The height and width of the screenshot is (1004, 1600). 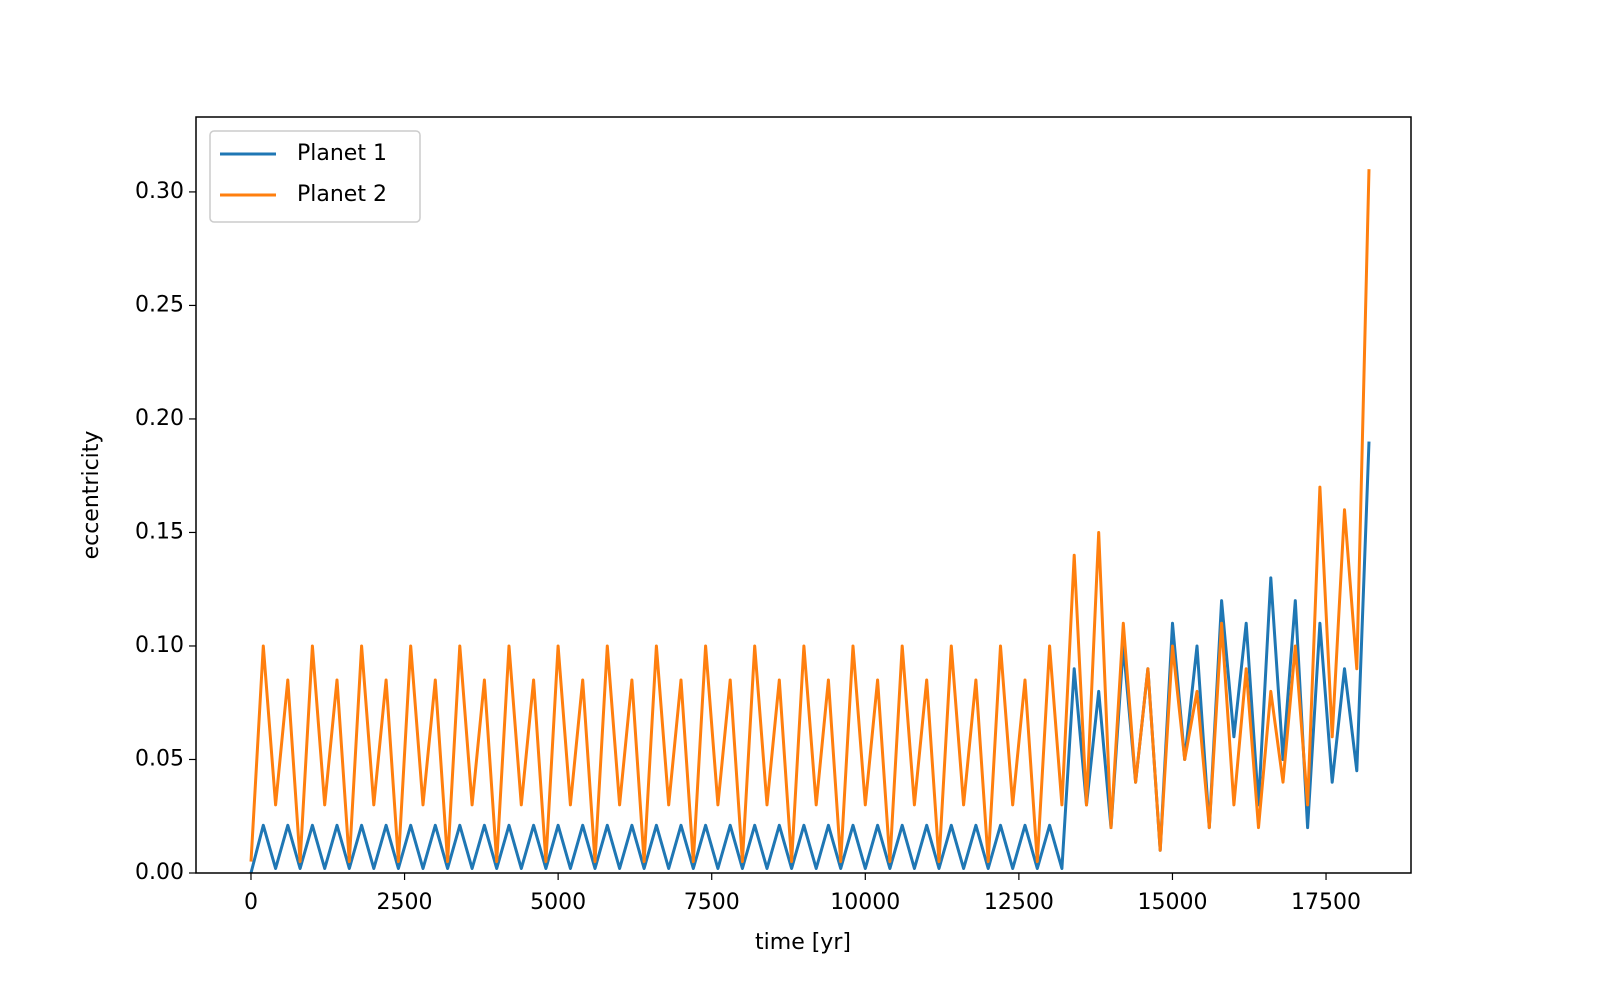 What do you see at coordinates (1326, 902) in the screenshot?
I see `x-tick-label: 17500` at bounding box center [1326, 902].